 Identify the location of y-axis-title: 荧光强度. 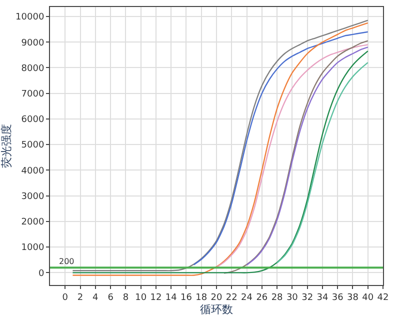
(7, 146).